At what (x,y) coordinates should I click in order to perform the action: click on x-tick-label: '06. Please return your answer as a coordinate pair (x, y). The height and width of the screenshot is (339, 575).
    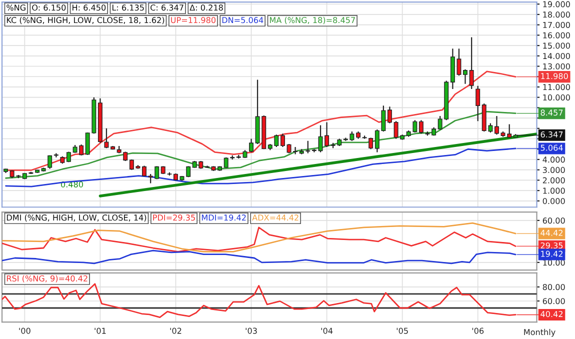
    Looking at the image, I should click on (478, 331).